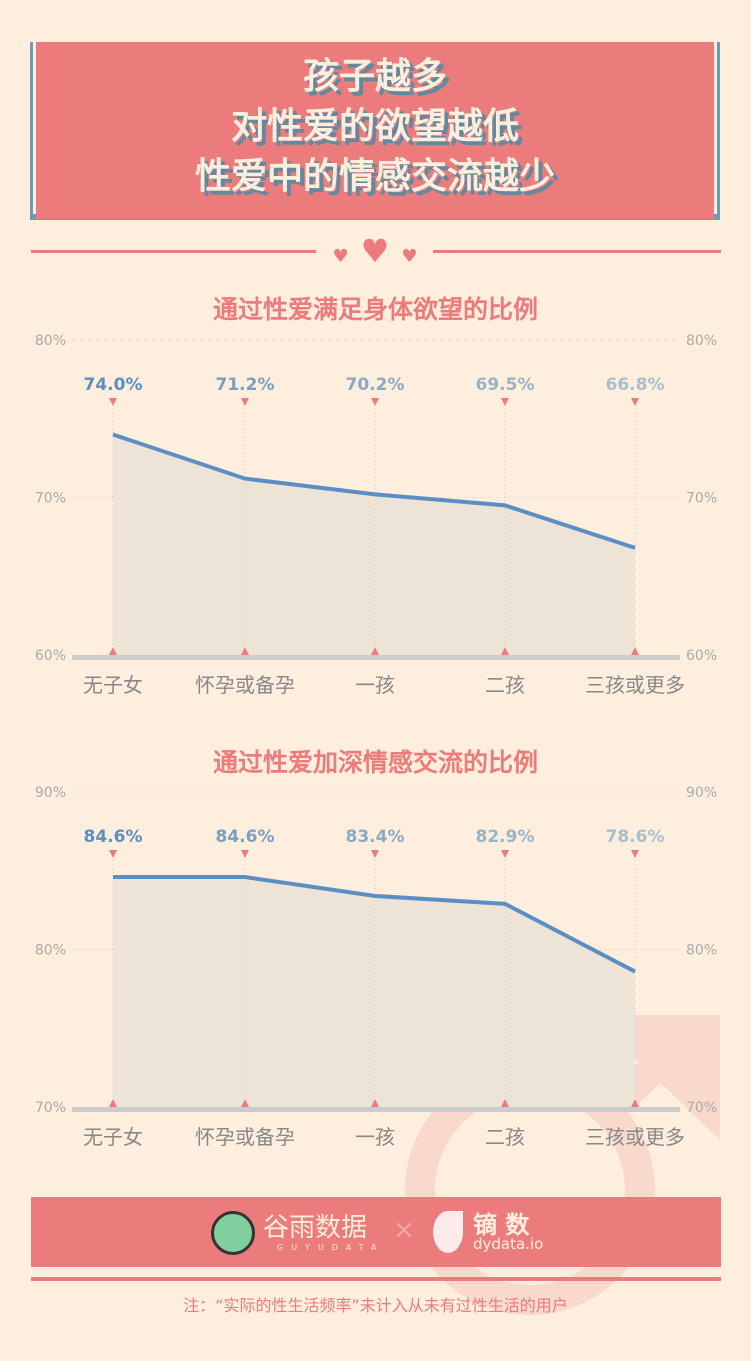 The width and height of the screenshot is (751, 1361). Describe the element at coordinates (375, 385) in the screenshot. I see `data-label: 70.2%` at that location.